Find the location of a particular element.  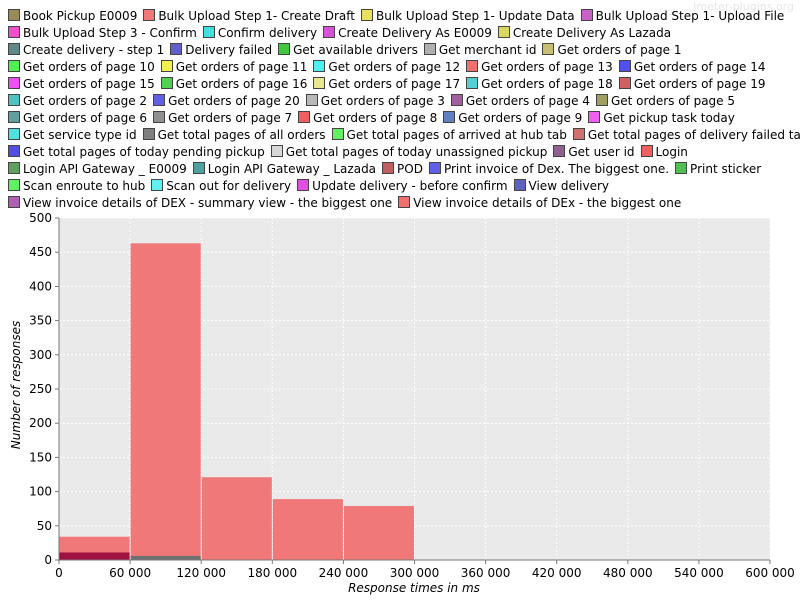

legend-item: Get total pages of all orders is located at coordinates (234, 135).